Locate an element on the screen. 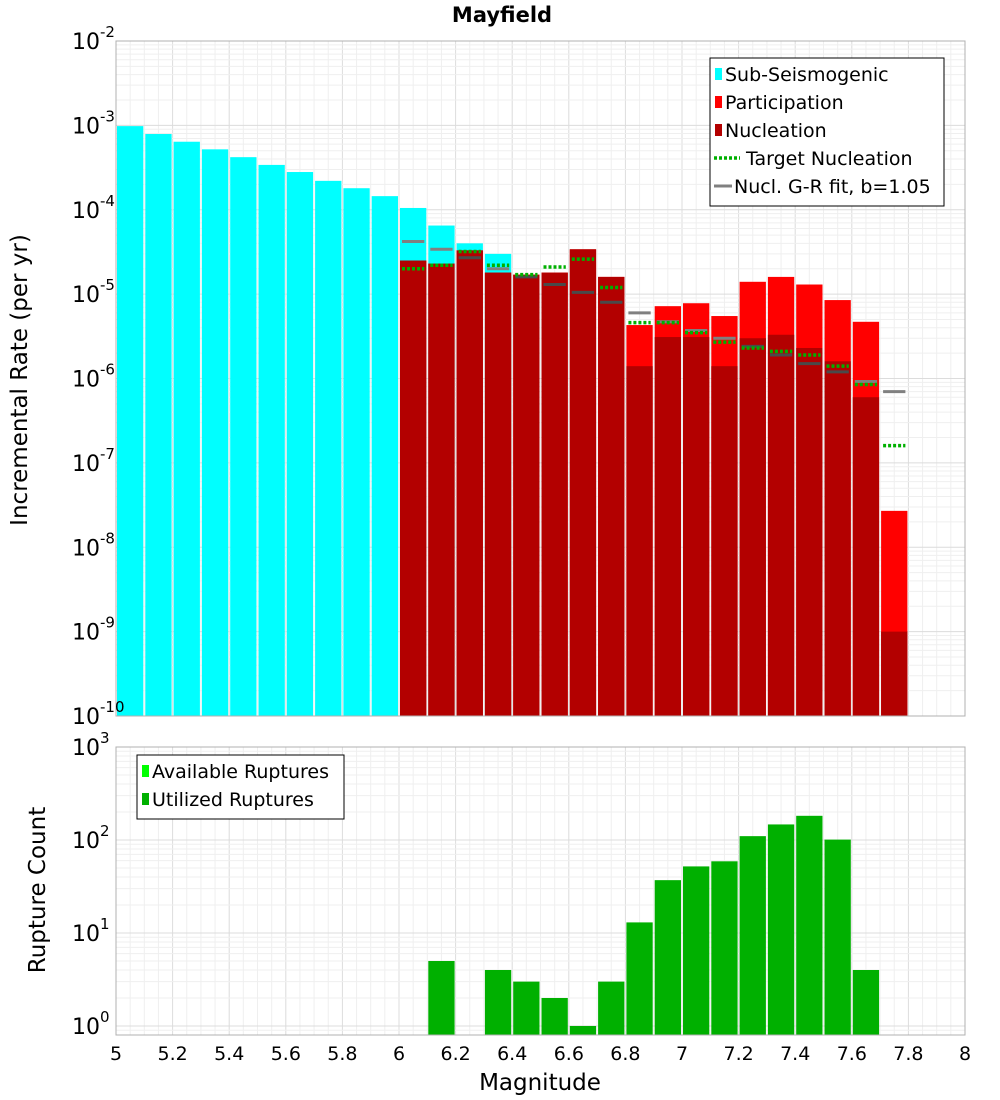 Image resolution: width=1000 pixels, height=1100 pixels. x-tick-label: 6.2 is located at coordinates (455, 1054).